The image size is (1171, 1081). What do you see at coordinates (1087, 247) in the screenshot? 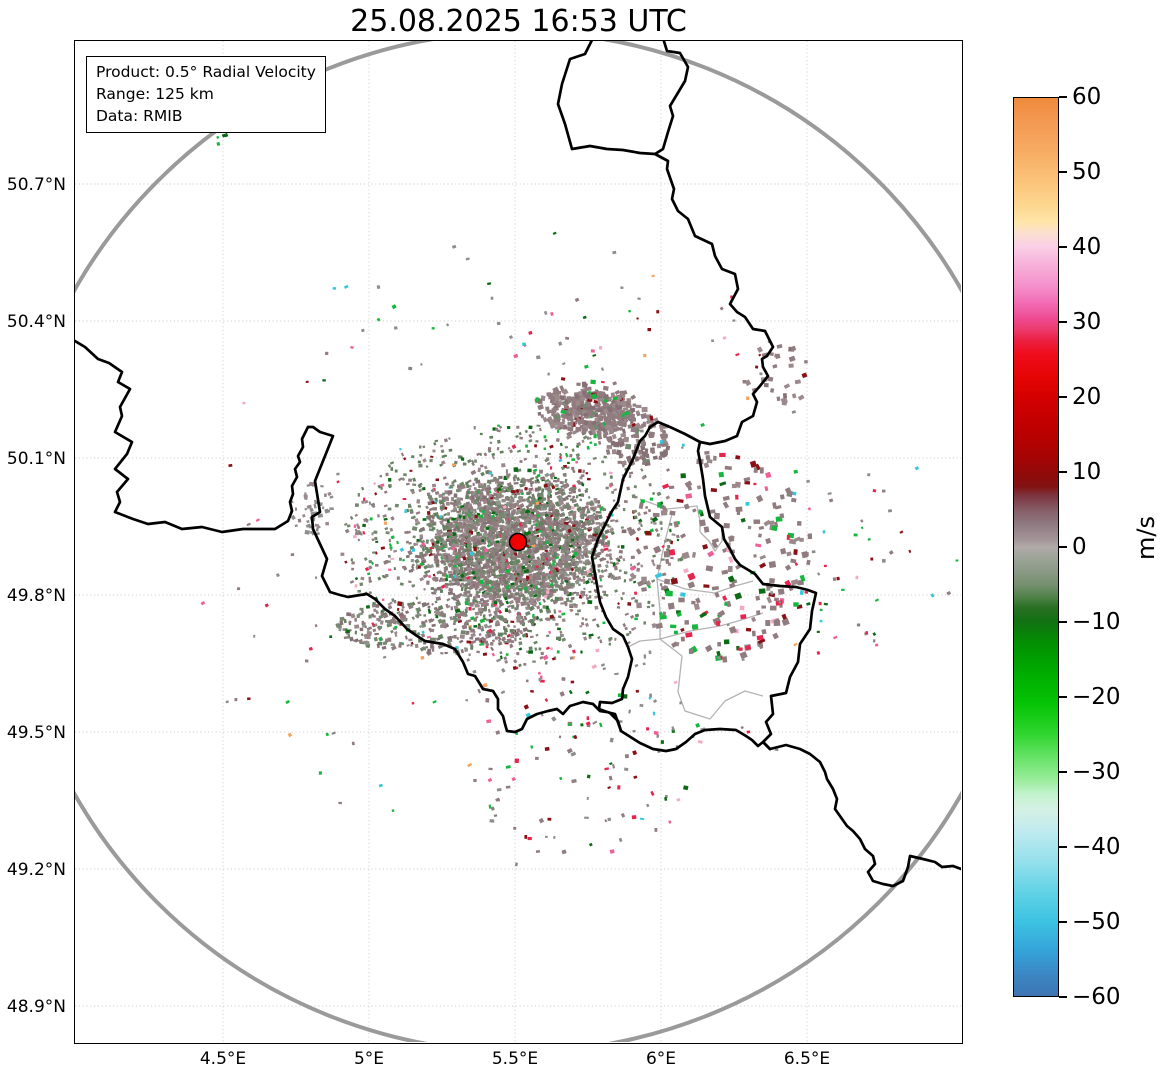
I see `colorbar-tick-label: 40` at bounding box center [1087, 247].